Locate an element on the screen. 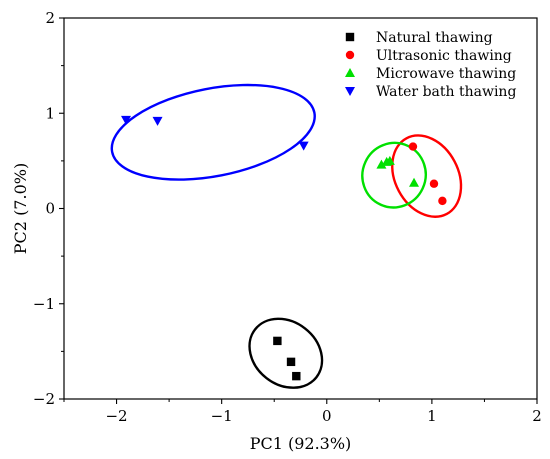  legend-marker-water-bath-thawing is located at coordinates (350, 91).